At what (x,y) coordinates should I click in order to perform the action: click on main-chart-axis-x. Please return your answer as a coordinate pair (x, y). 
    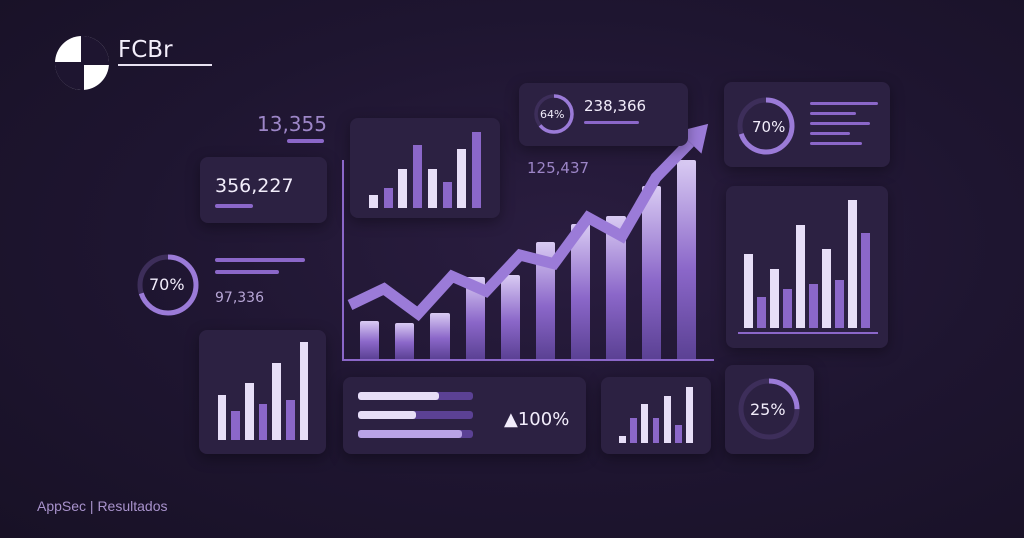
    Looking at the image, I should click on (528, 360).